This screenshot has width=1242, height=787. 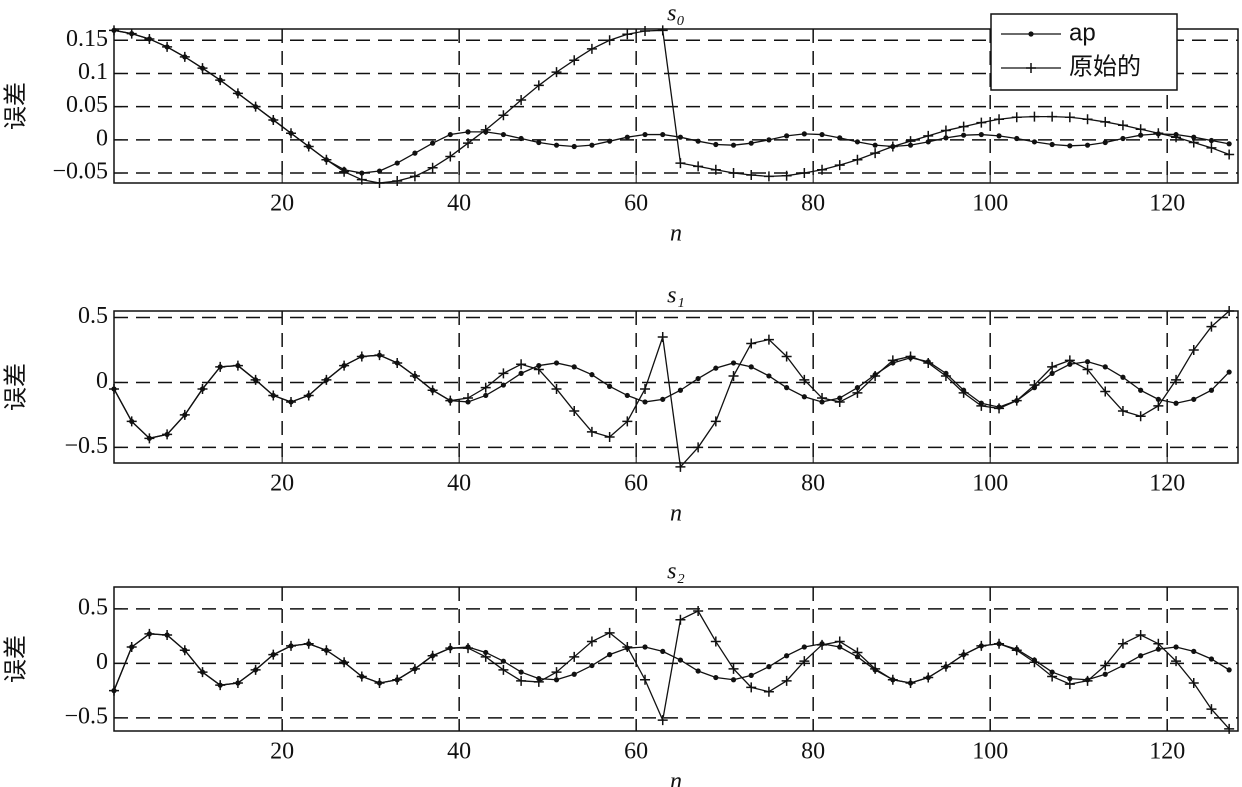 I want to click on y-tick-label: 0.5, so click(x=93, y=316).